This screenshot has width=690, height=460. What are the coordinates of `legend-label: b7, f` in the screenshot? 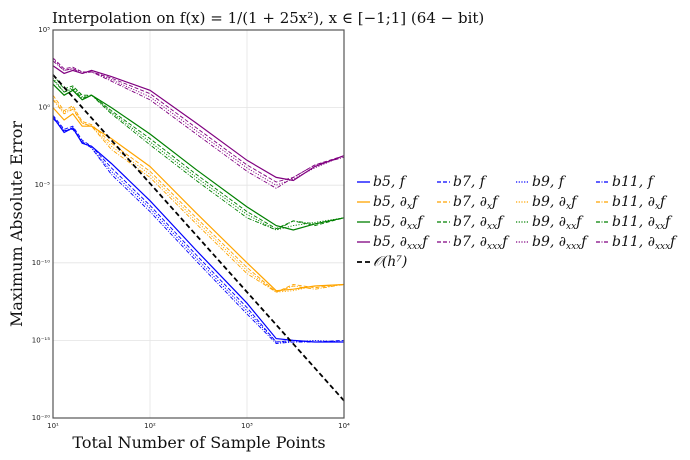 It's located at (470, 182).